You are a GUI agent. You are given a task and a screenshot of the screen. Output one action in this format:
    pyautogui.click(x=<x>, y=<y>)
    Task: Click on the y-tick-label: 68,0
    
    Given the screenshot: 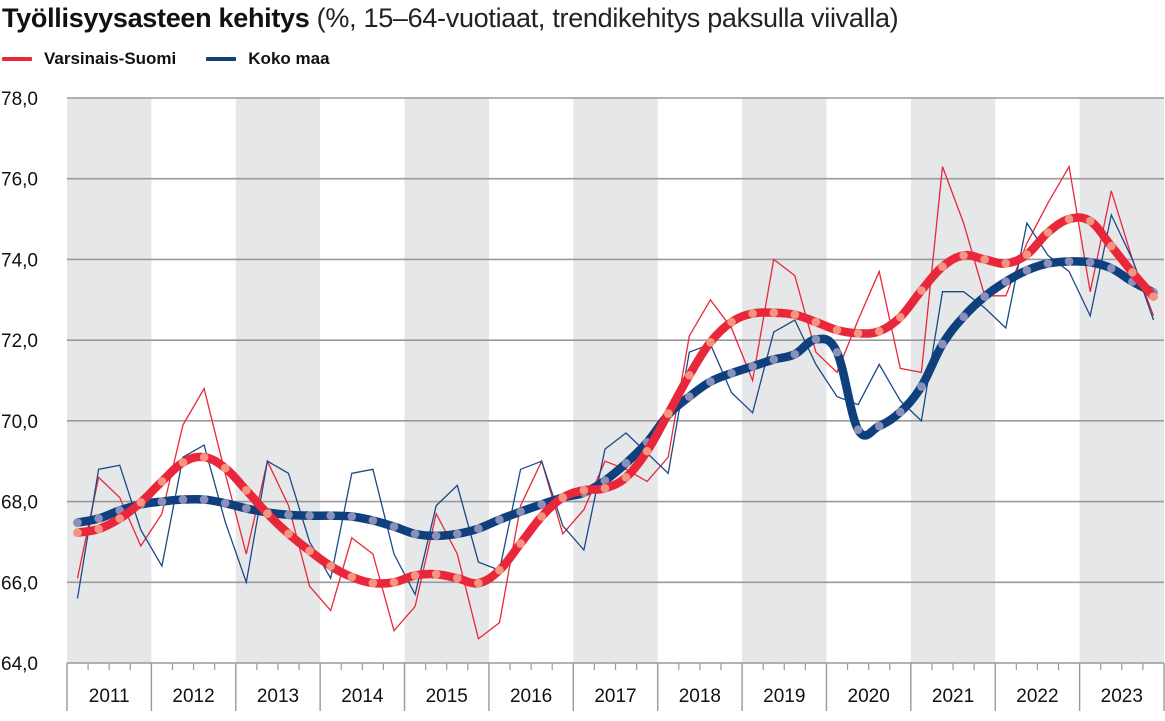 What is the action you would take?
    pyautogui.click(x=19, y=503)
    